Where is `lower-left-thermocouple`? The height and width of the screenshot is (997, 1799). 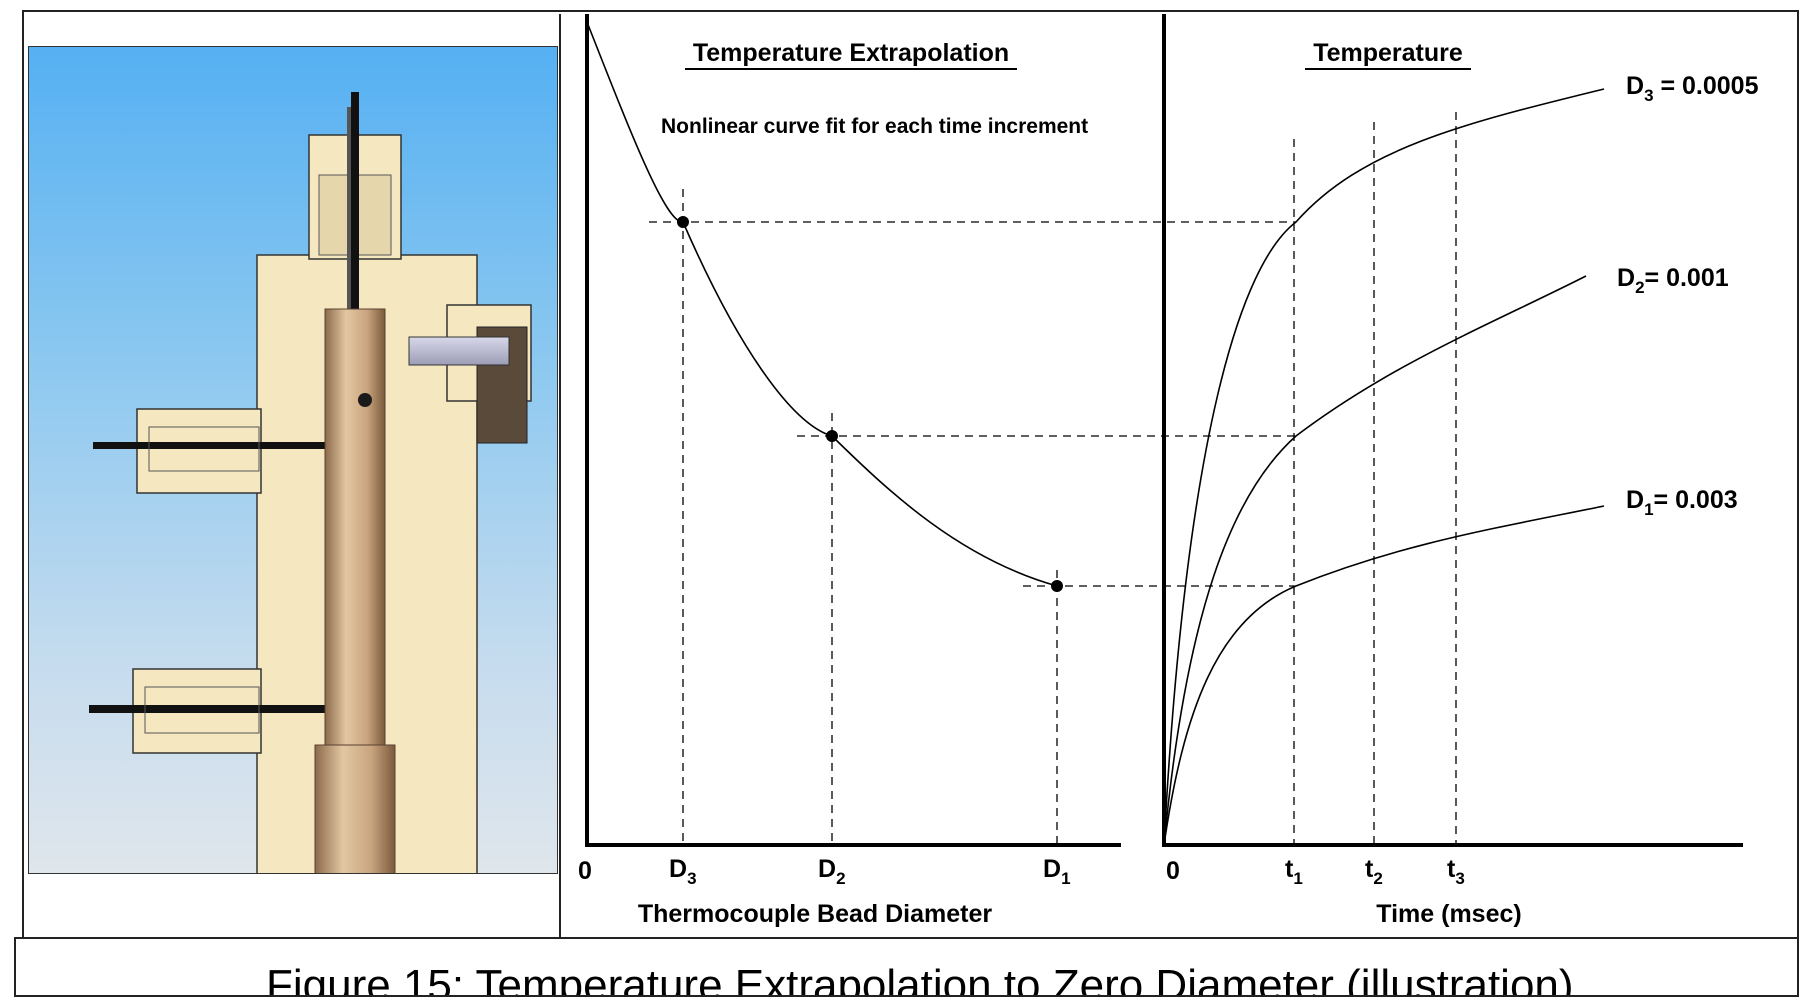
lower-left-thermocouple is located at coordinates (224, 709).